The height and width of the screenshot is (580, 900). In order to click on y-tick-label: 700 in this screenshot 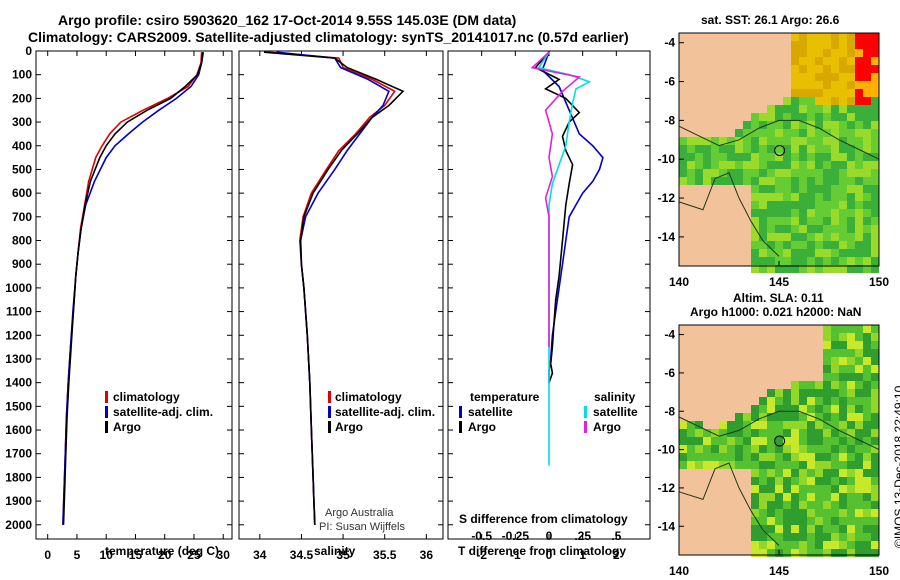, I will do `click(22, 217)`.